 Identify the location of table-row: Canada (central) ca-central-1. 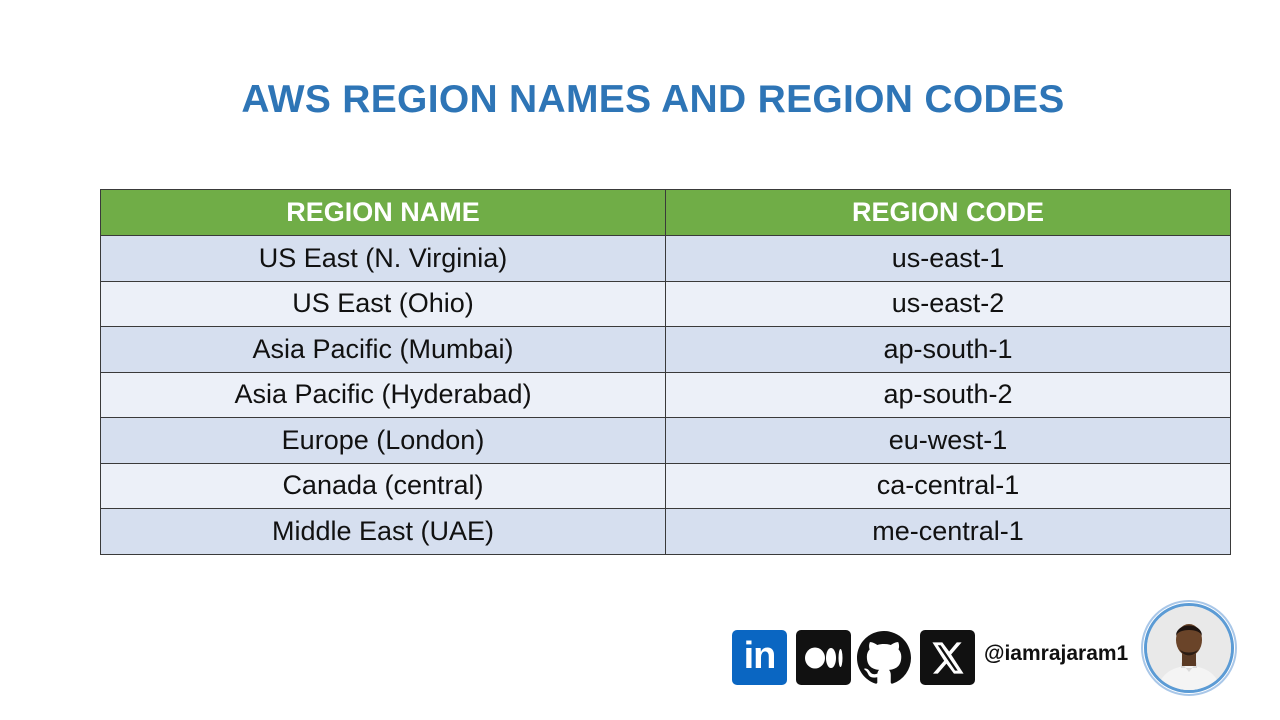
(665, 485).